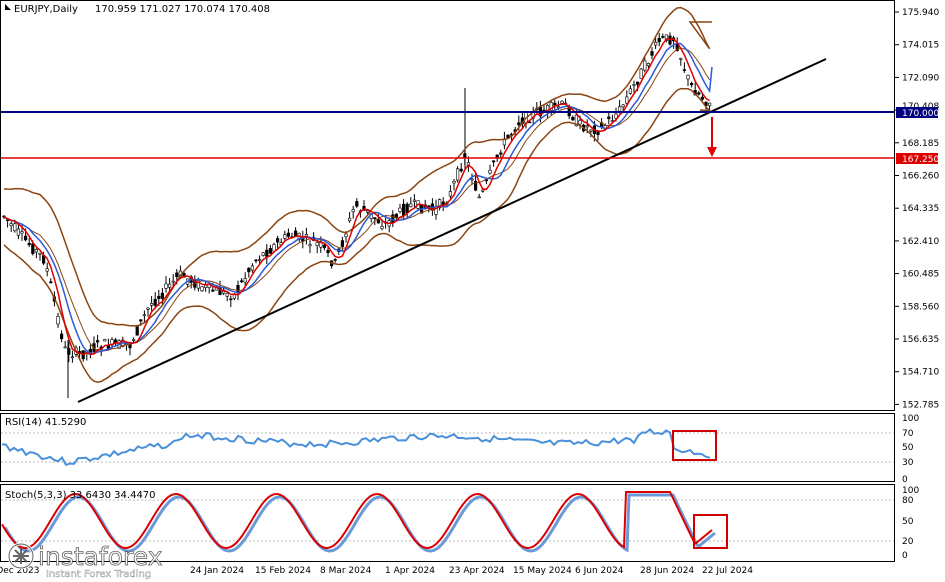 The image size is (945, 582). What do you see at coordinates (908, 522) in the screenshot?
I see `stoch-tick-label: 50` at bounding box center [908, 522].